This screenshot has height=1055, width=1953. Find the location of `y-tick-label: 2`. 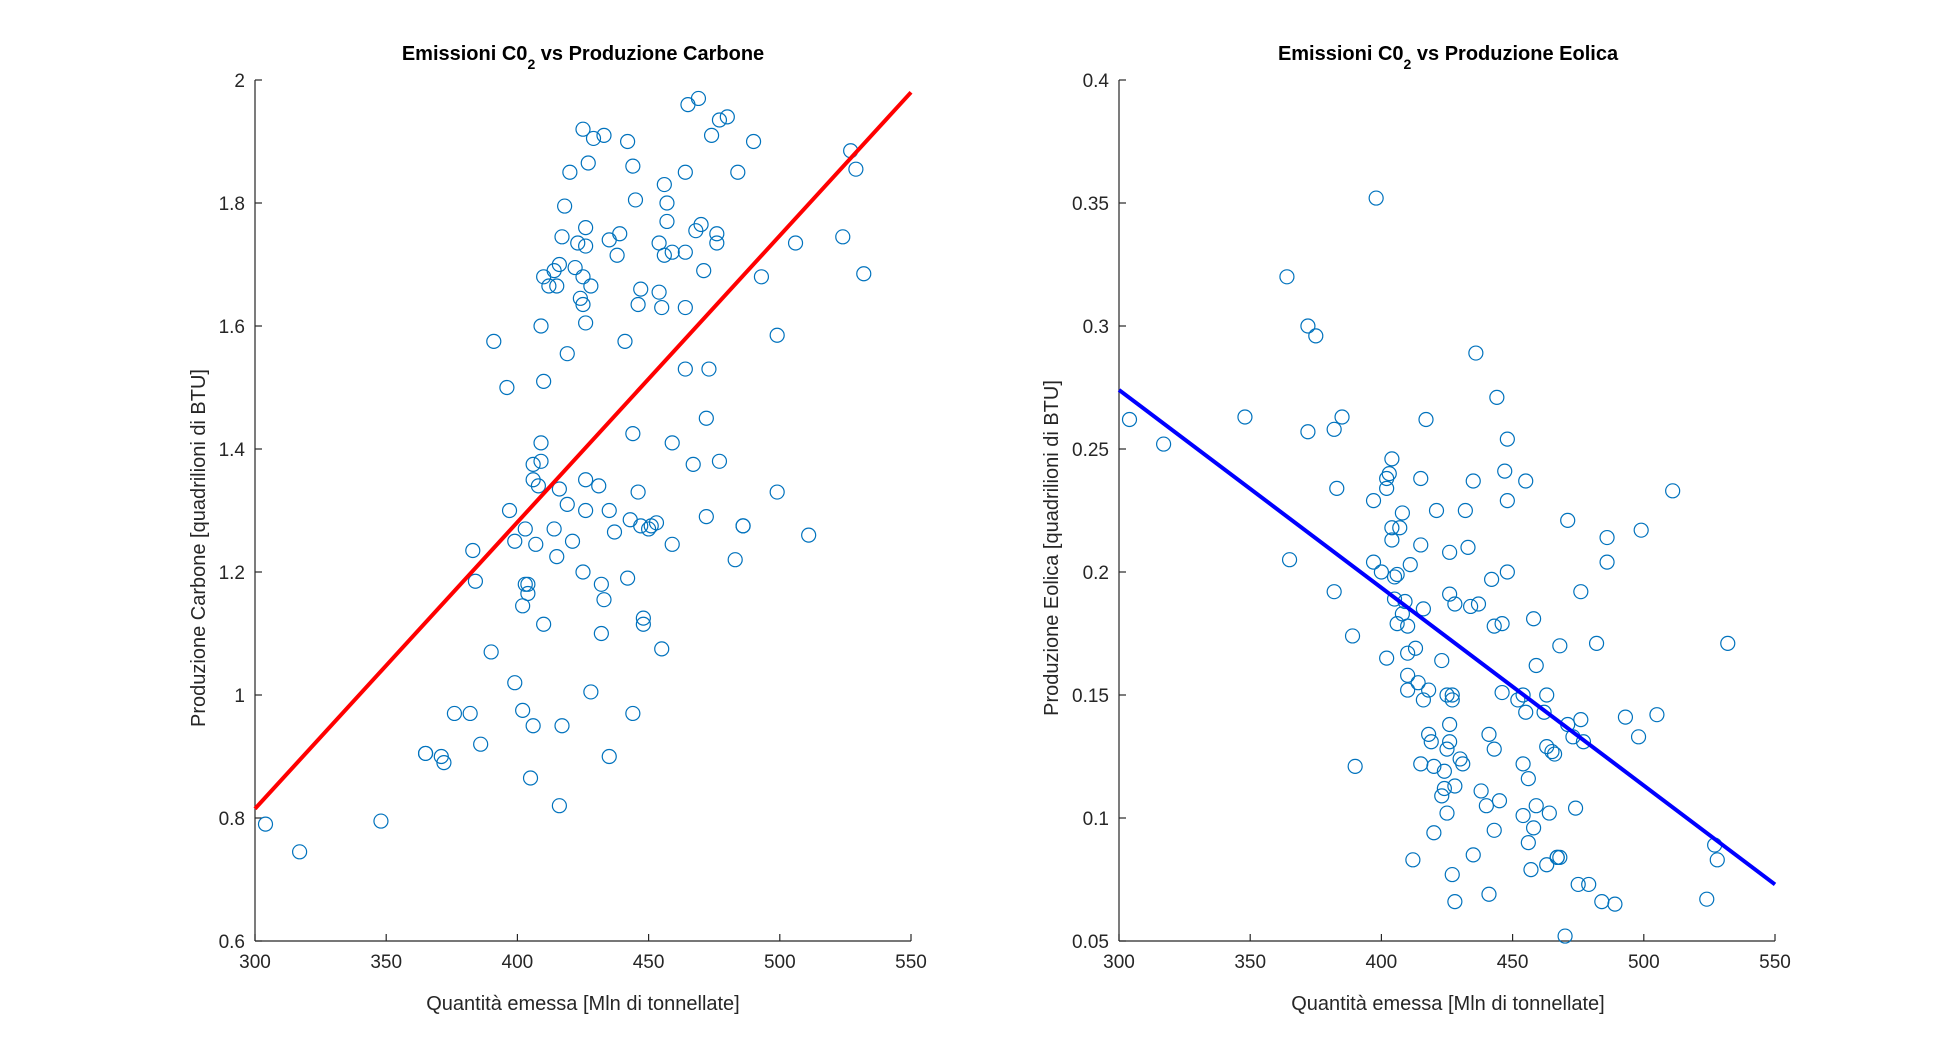

y-tick-label: 2 is located at coordinates (239, 81).